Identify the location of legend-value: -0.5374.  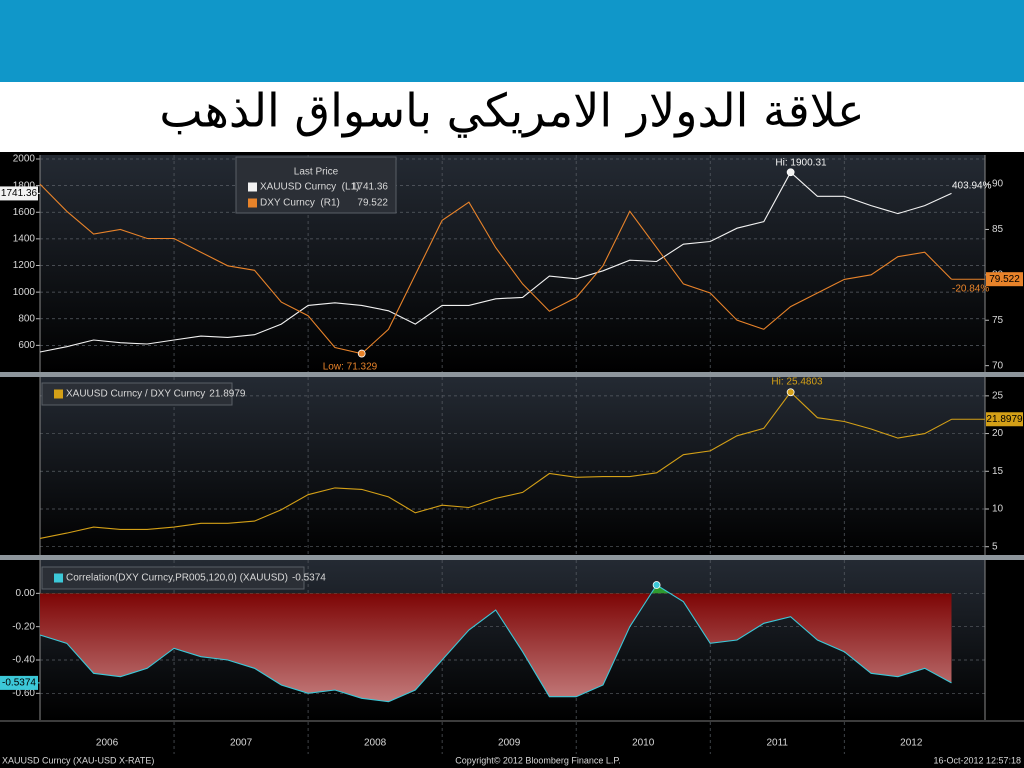
(309, 578).